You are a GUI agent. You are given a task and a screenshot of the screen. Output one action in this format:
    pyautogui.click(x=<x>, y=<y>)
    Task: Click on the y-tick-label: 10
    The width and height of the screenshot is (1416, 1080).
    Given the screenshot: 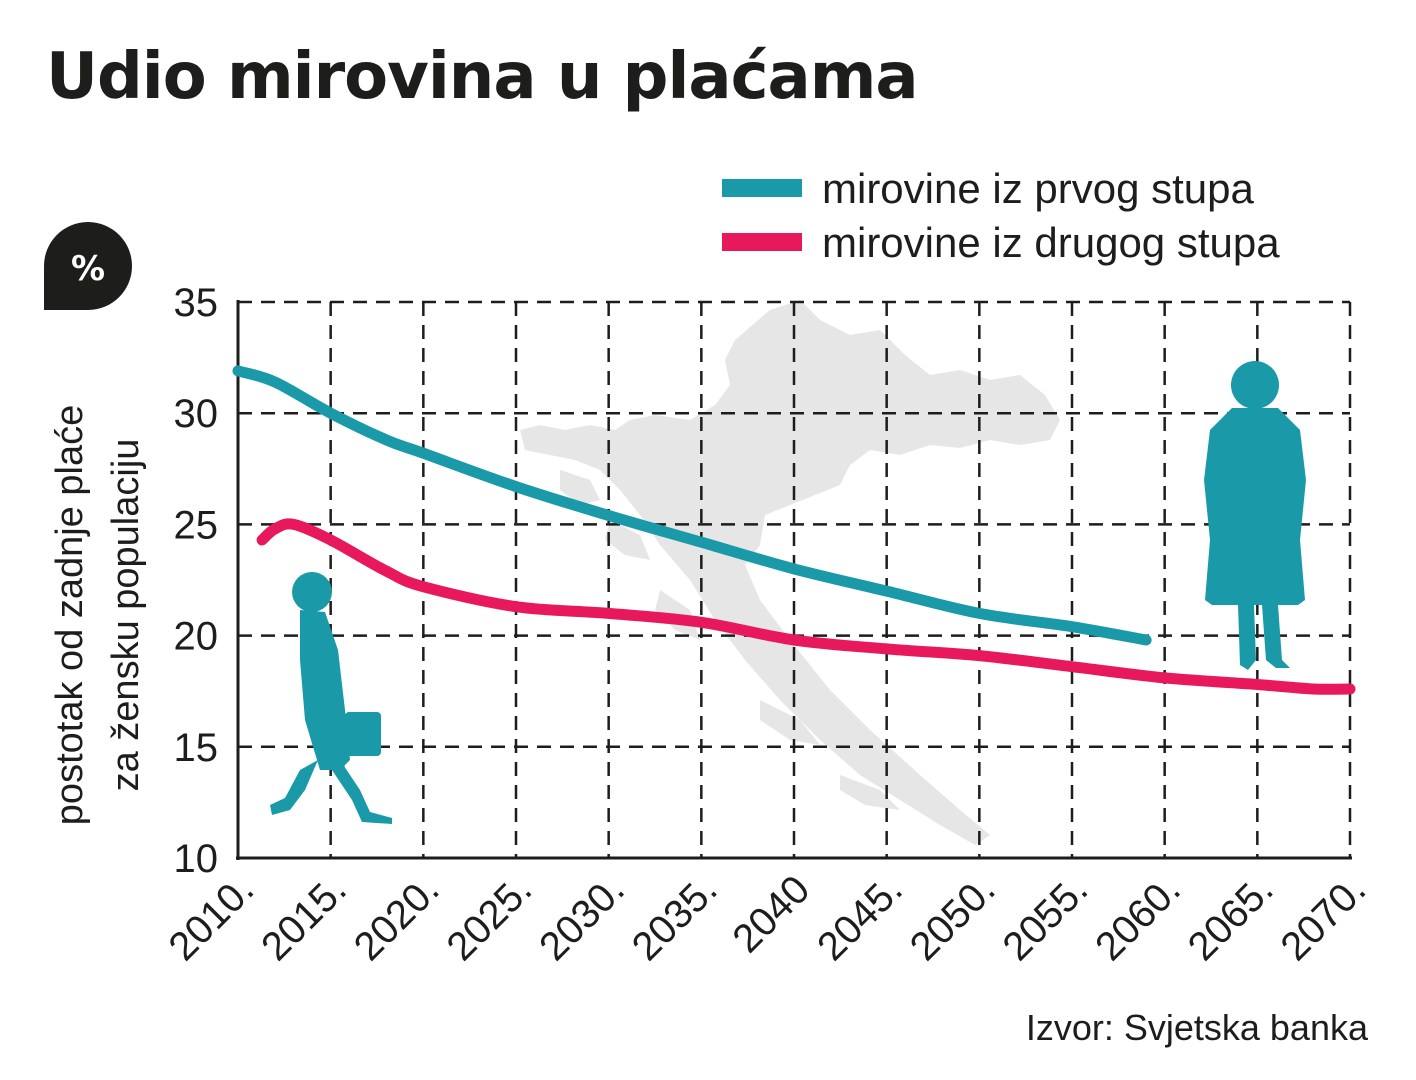 What is the action you would take?
    pyautogui.click(x=196, y=859)
    